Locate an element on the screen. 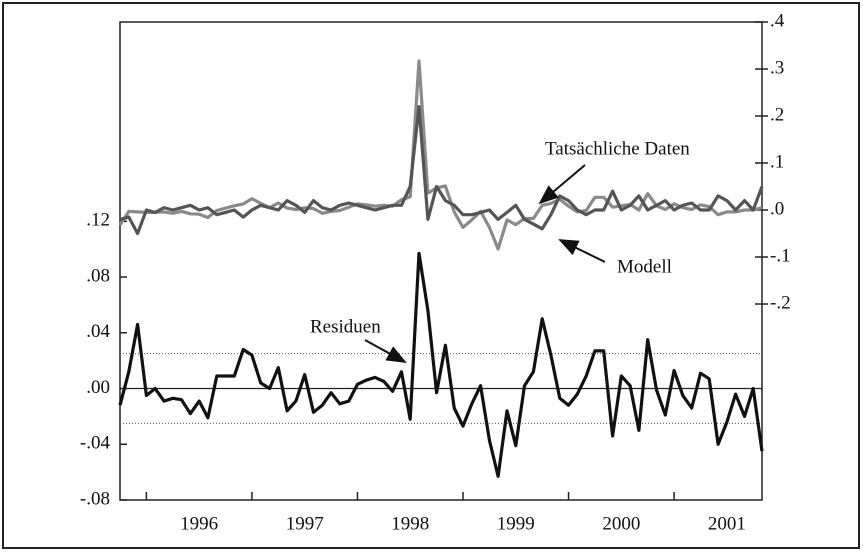  y-tick-label: -.04 is located at coordinates (95, 443).